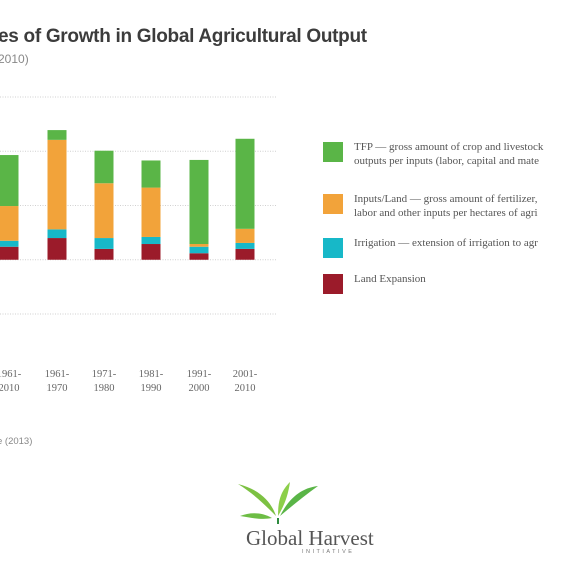  Describe the element at coordinates (310, 538) in the screenshot. I see `logo-wordmark: Global Harvest` at that location.